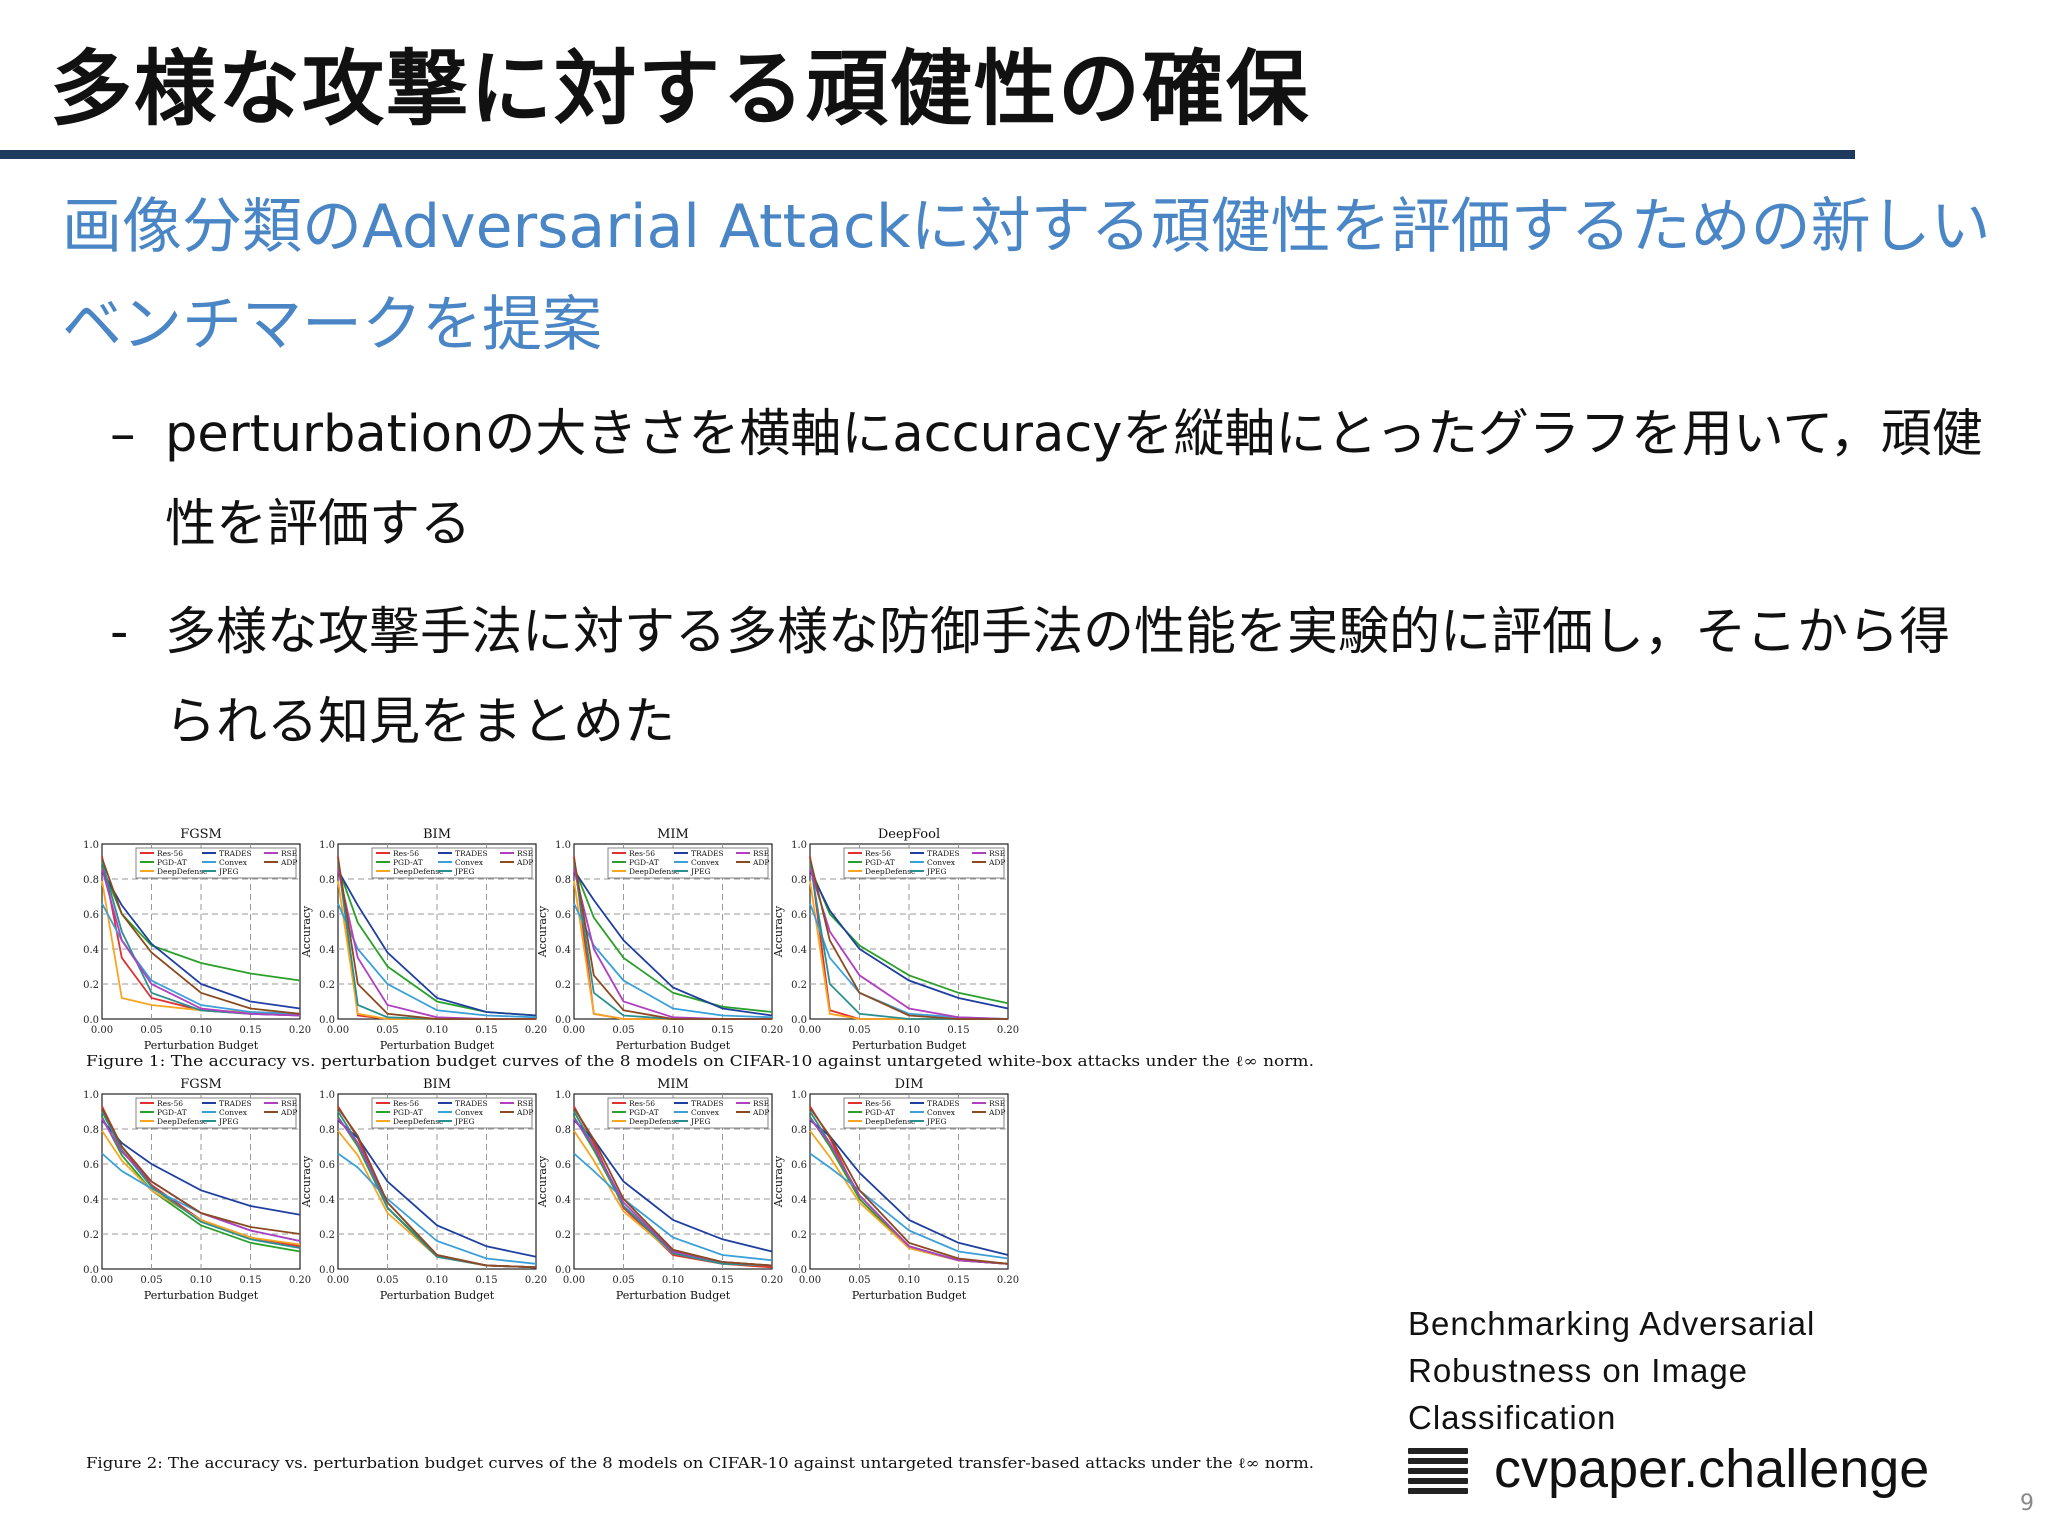 This screenshot has width=2048, height=1536. I want to click on x-tick-label: 0.20, so click(536, 1030).